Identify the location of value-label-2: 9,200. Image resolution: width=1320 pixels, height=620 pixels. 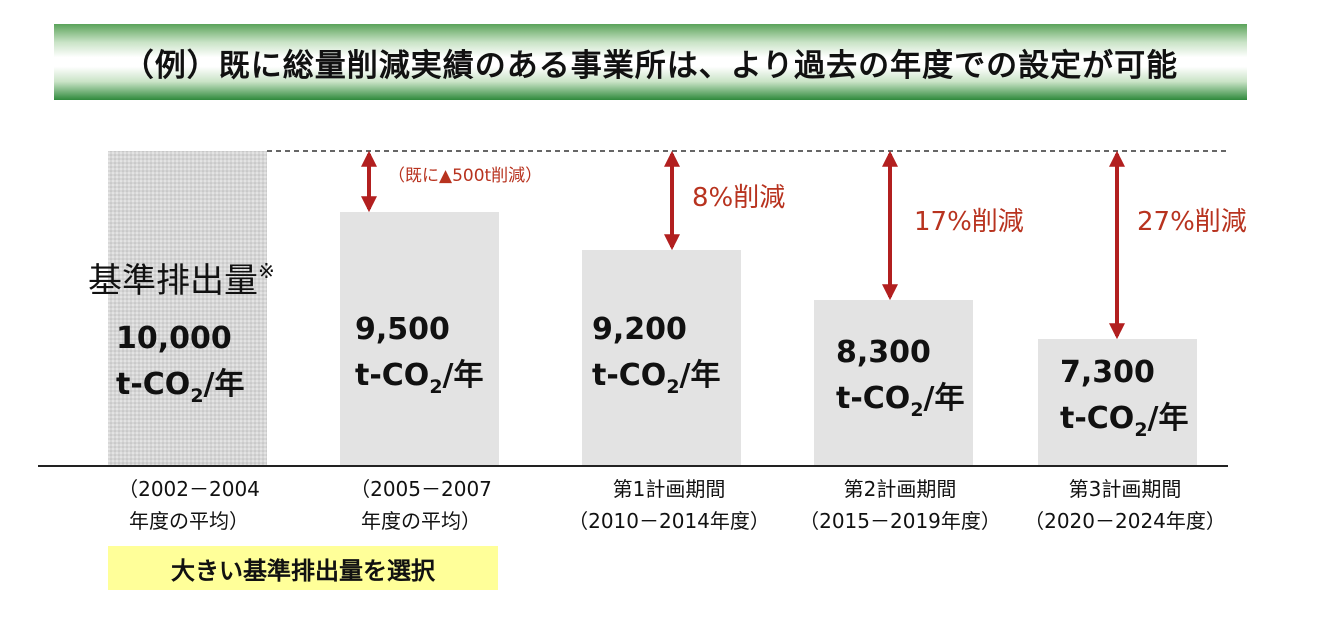
(639, 329).